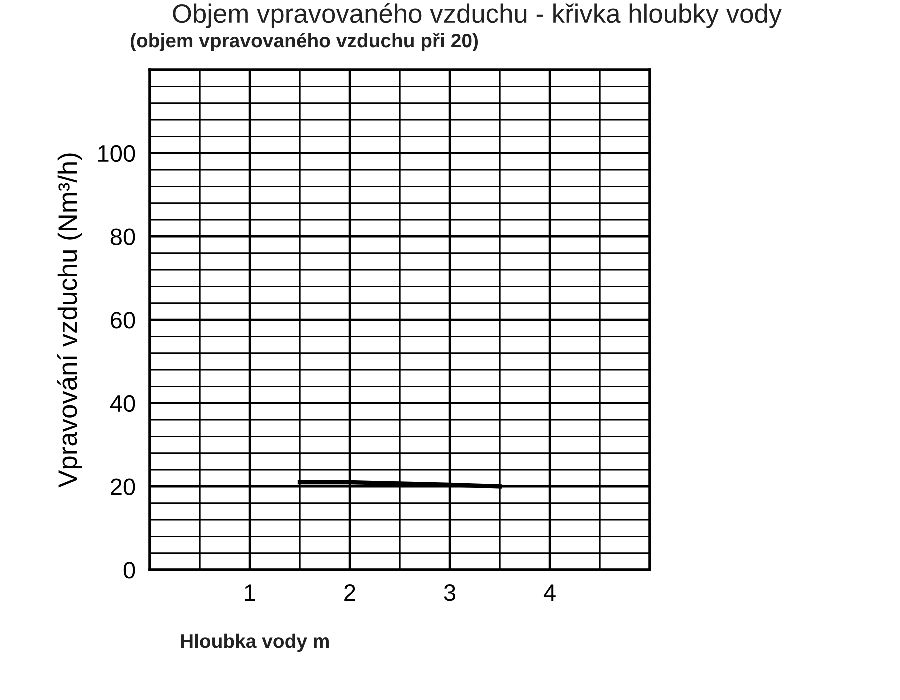  Describe the element at coordinates (250, 592) in the screenshot. I see `x-tick-label: 1` at that location.